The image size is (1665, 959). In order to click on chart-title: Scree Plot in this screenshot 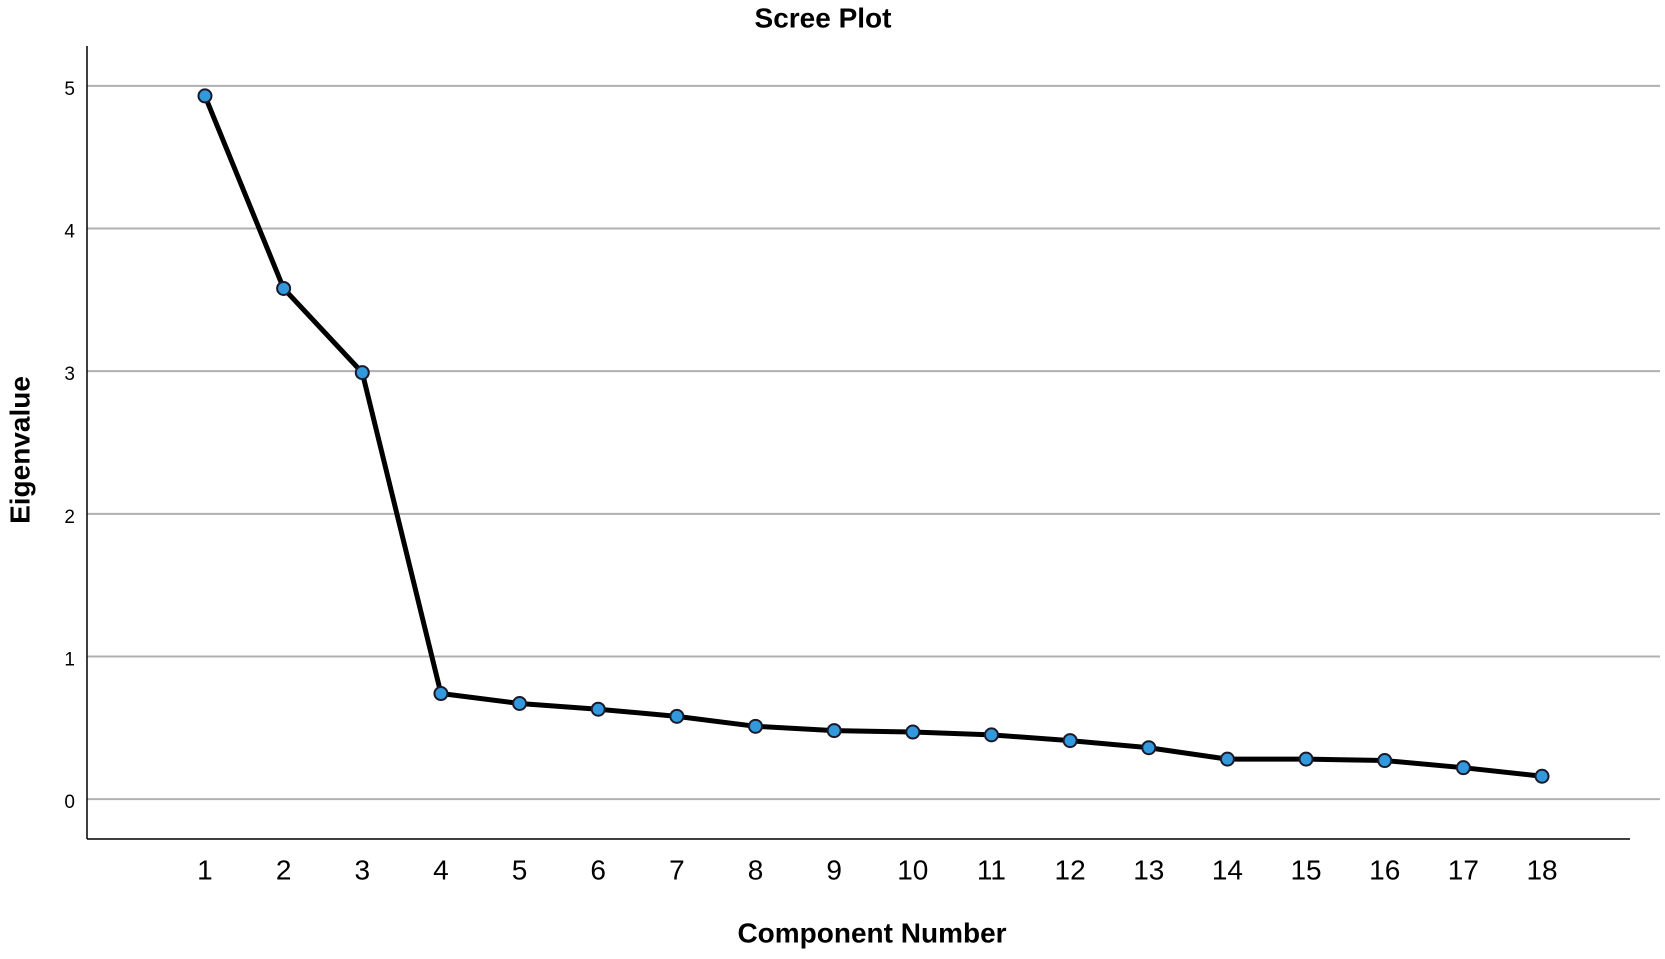, I will do `click(823, 17)`.